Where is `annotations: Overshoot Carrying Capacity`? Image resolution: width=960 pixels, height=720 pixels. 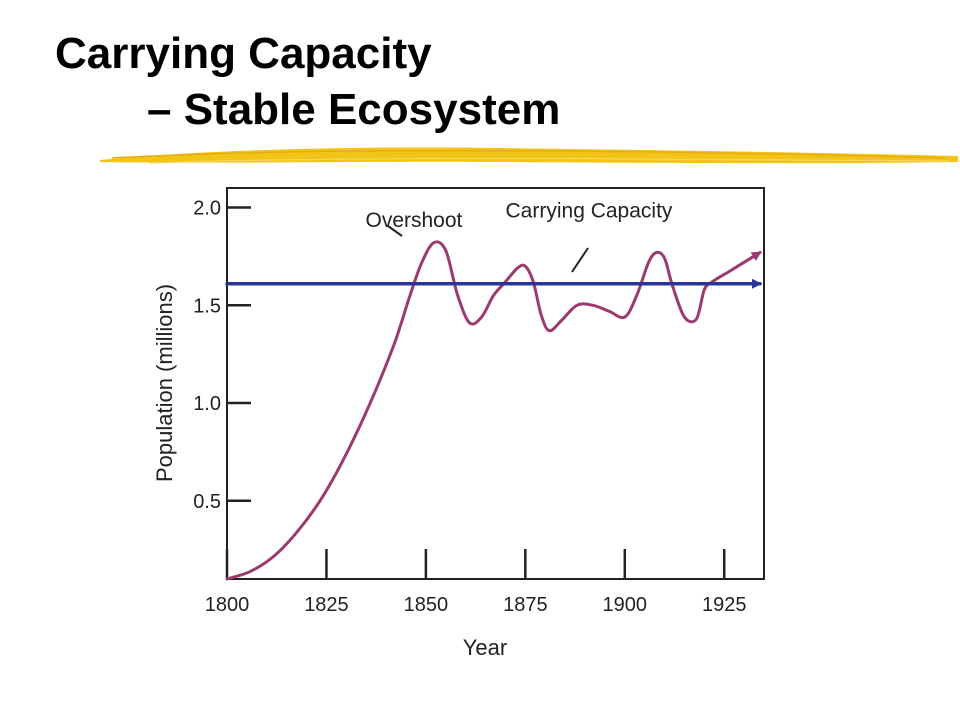
annotations: Overshoot Carrying Capacity is located at coordinates (519, 215).